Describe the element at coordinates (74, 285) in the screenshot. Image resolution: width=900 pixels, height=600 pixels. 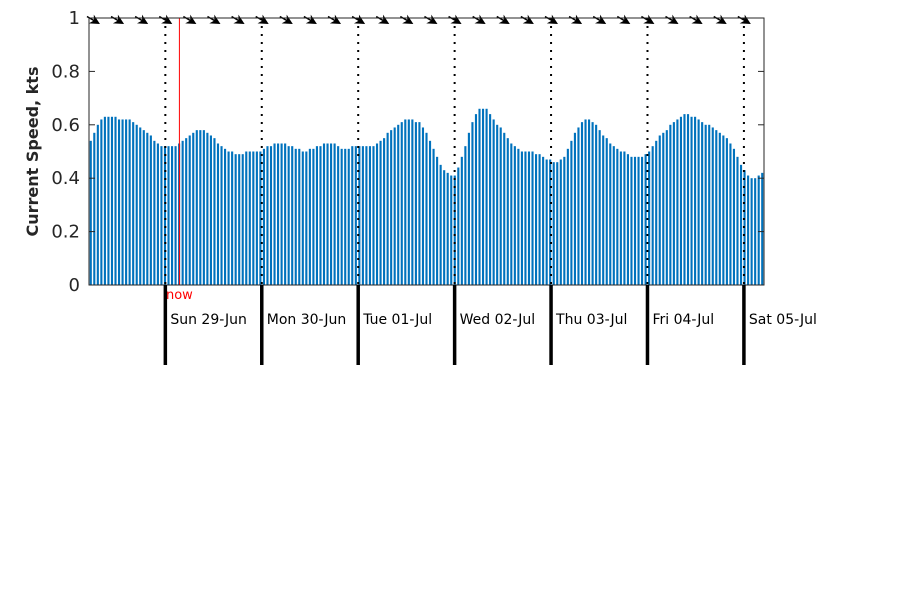
I see `y-tick-label: 0` at that location.